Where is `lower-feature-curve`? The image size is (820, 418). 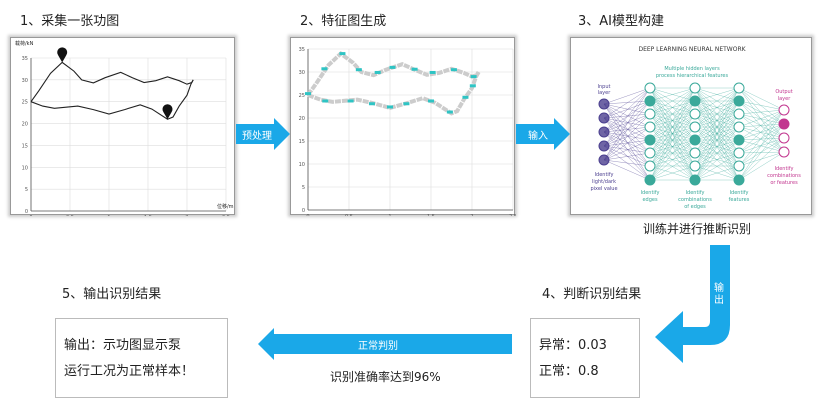
lower-feature-curve is located at coordinates (394, 93).